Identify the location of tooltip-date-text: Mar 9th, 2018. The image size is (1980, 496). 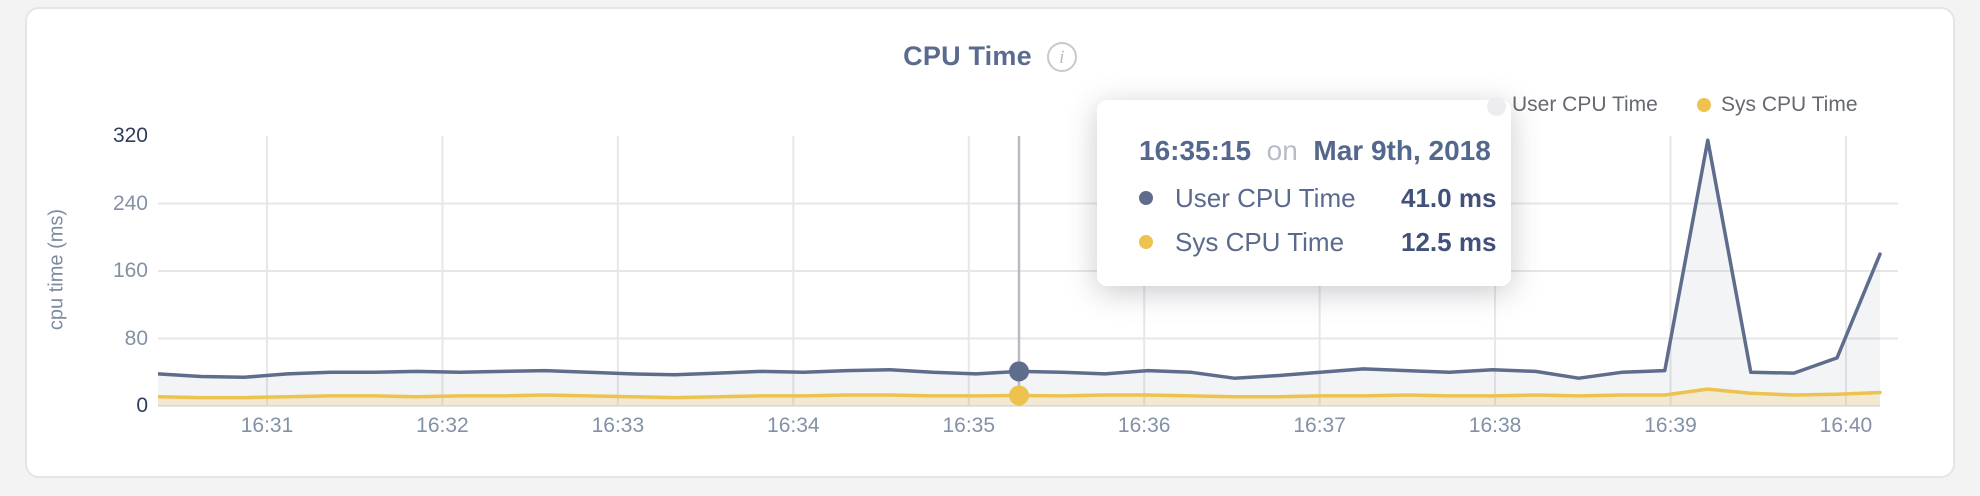
(1402, 150).